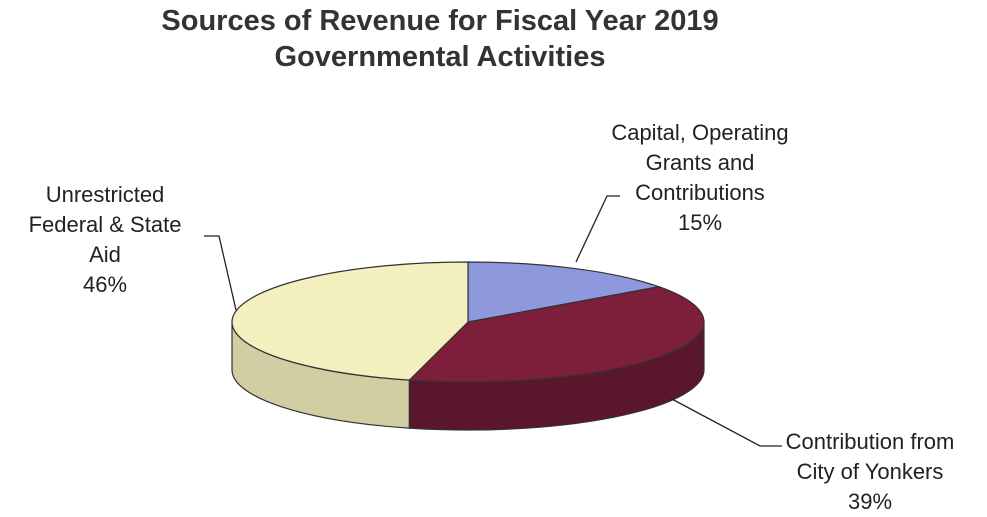 Image resolution: width=987 pixels, height=517 pixels. I want to click on leader-city-contribution, so click(725, 422).